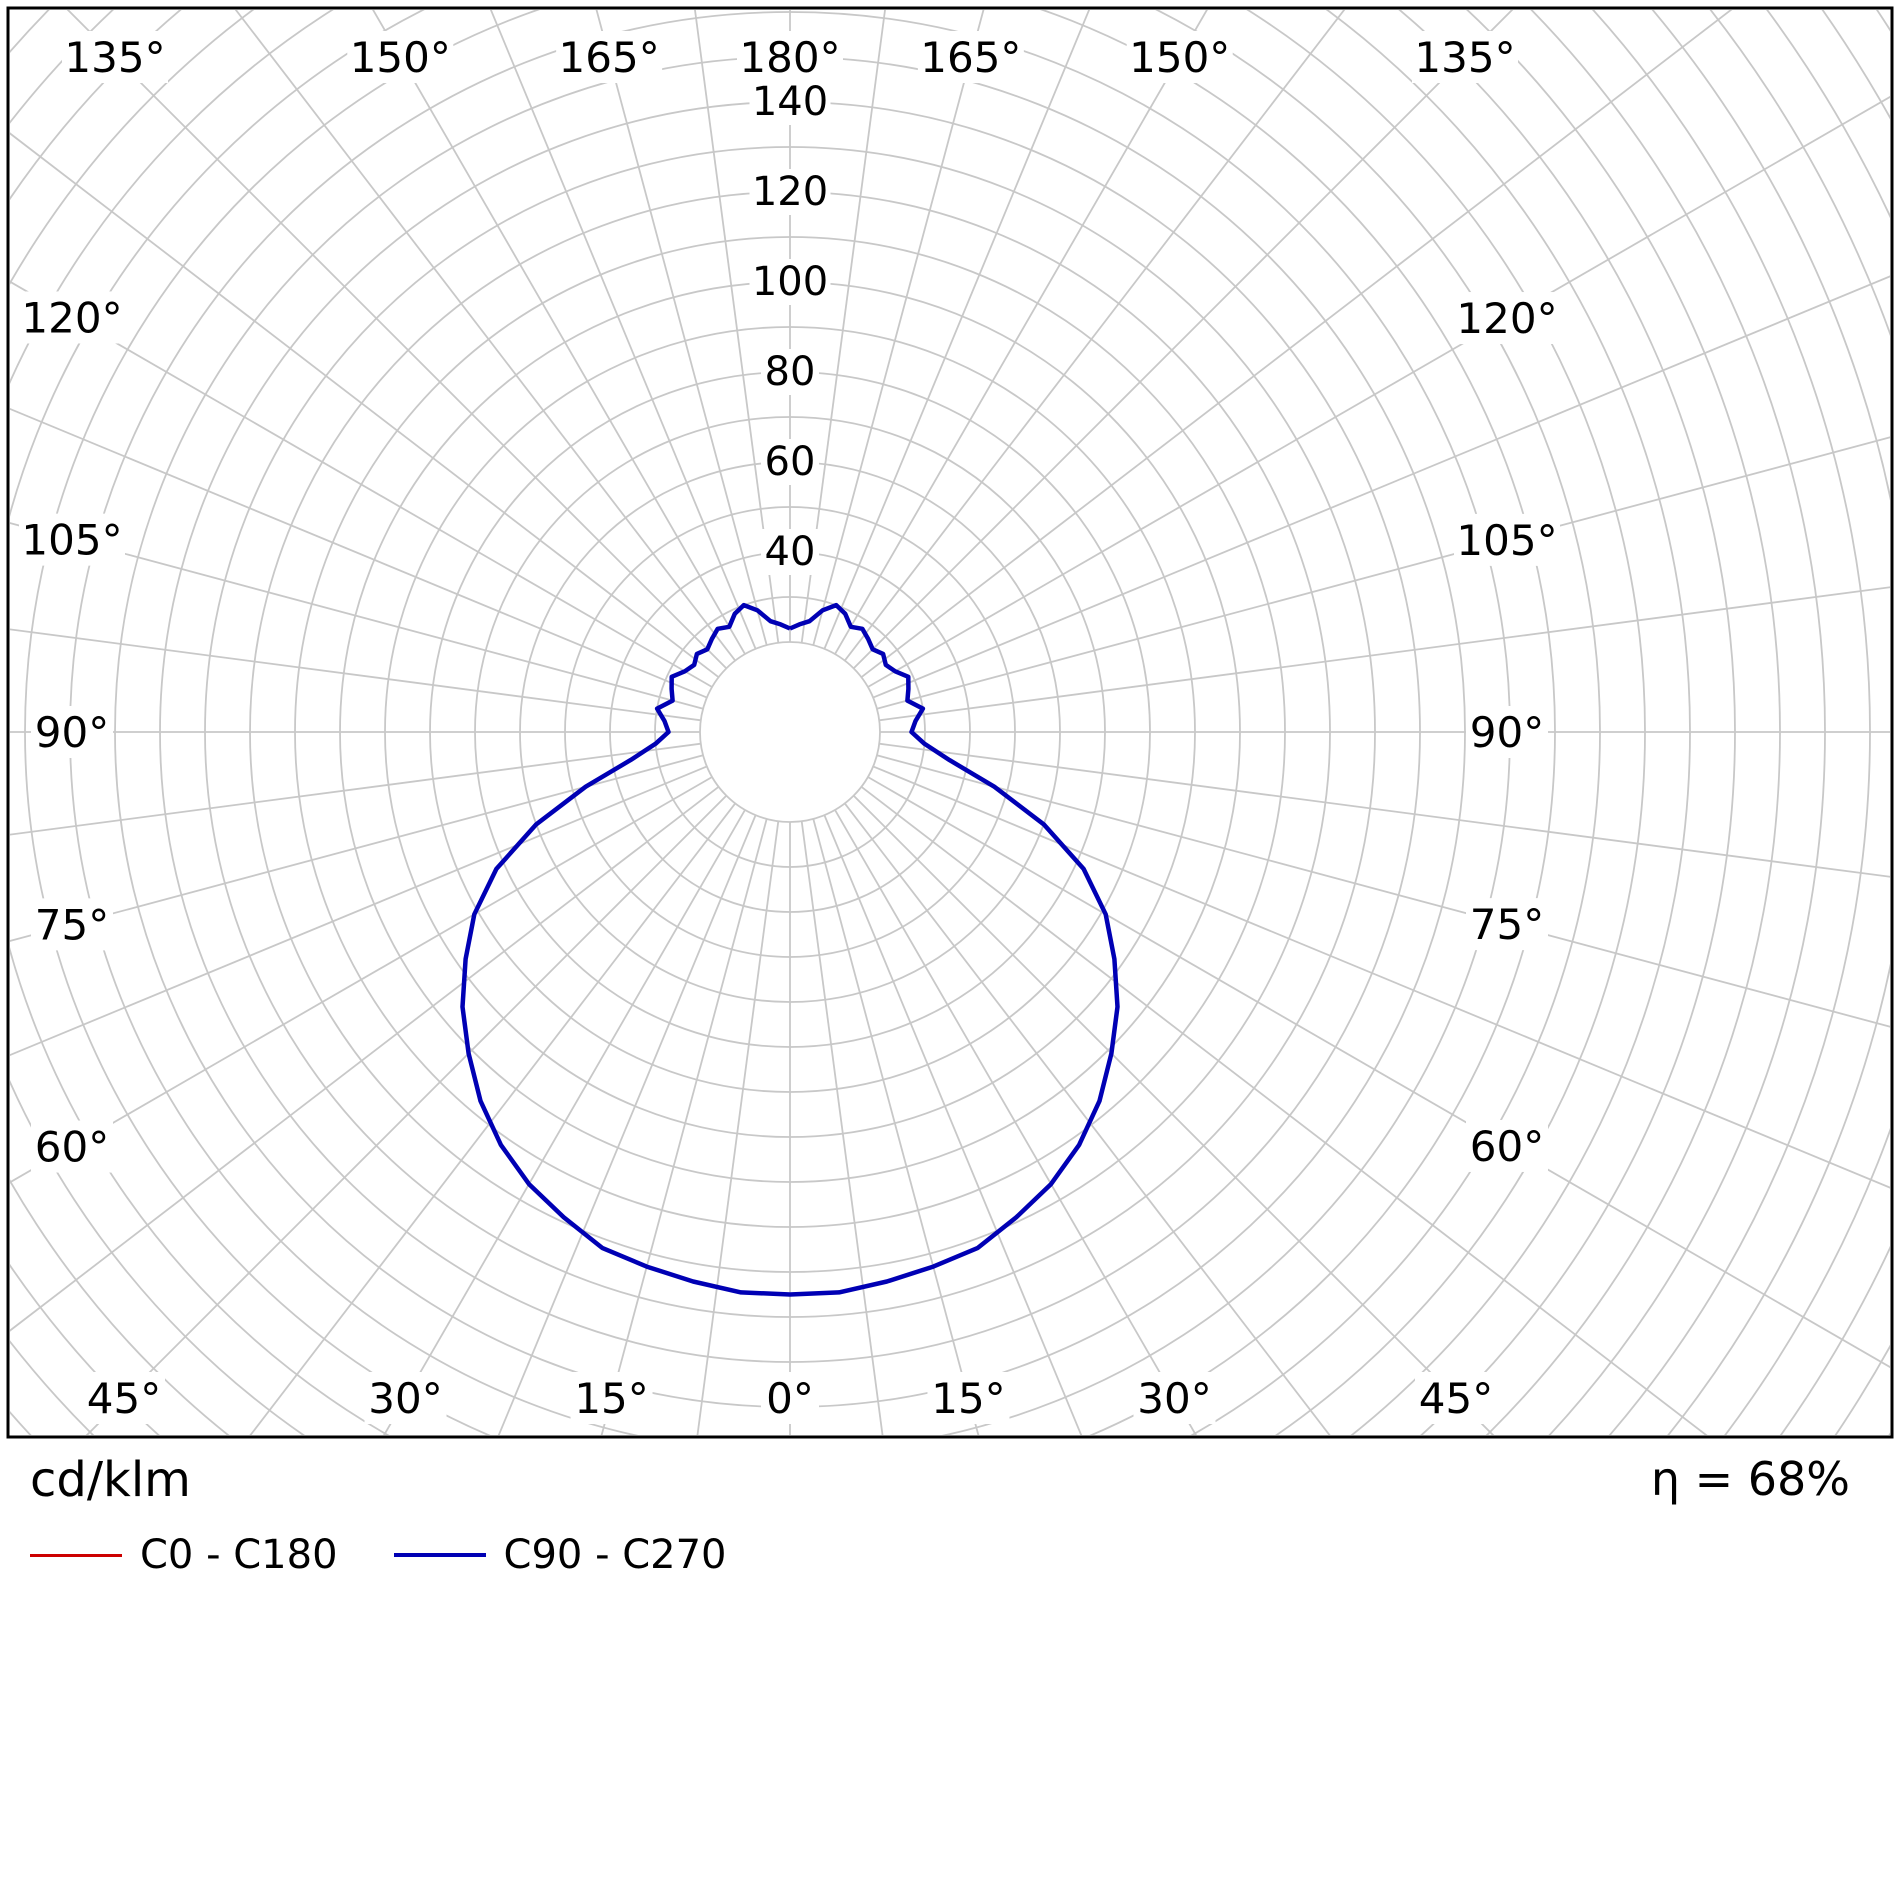 The image size is (1900, 1900). I want to click on c90-c270-curve, so click(790, 949).